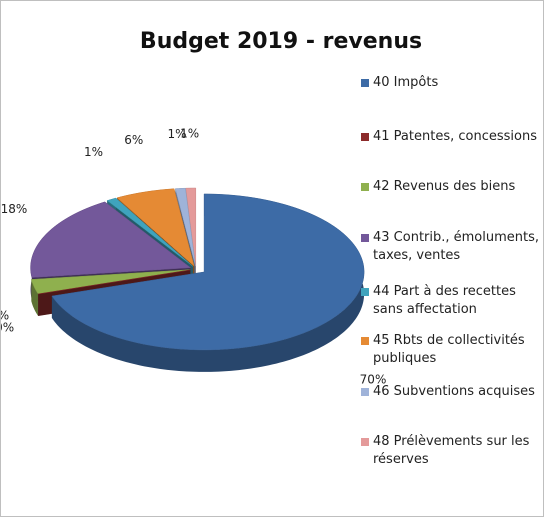  Describe the element at coordinates (451, 83) in the screenshot. I see `legend-entry: 40 Impôts` at that location.